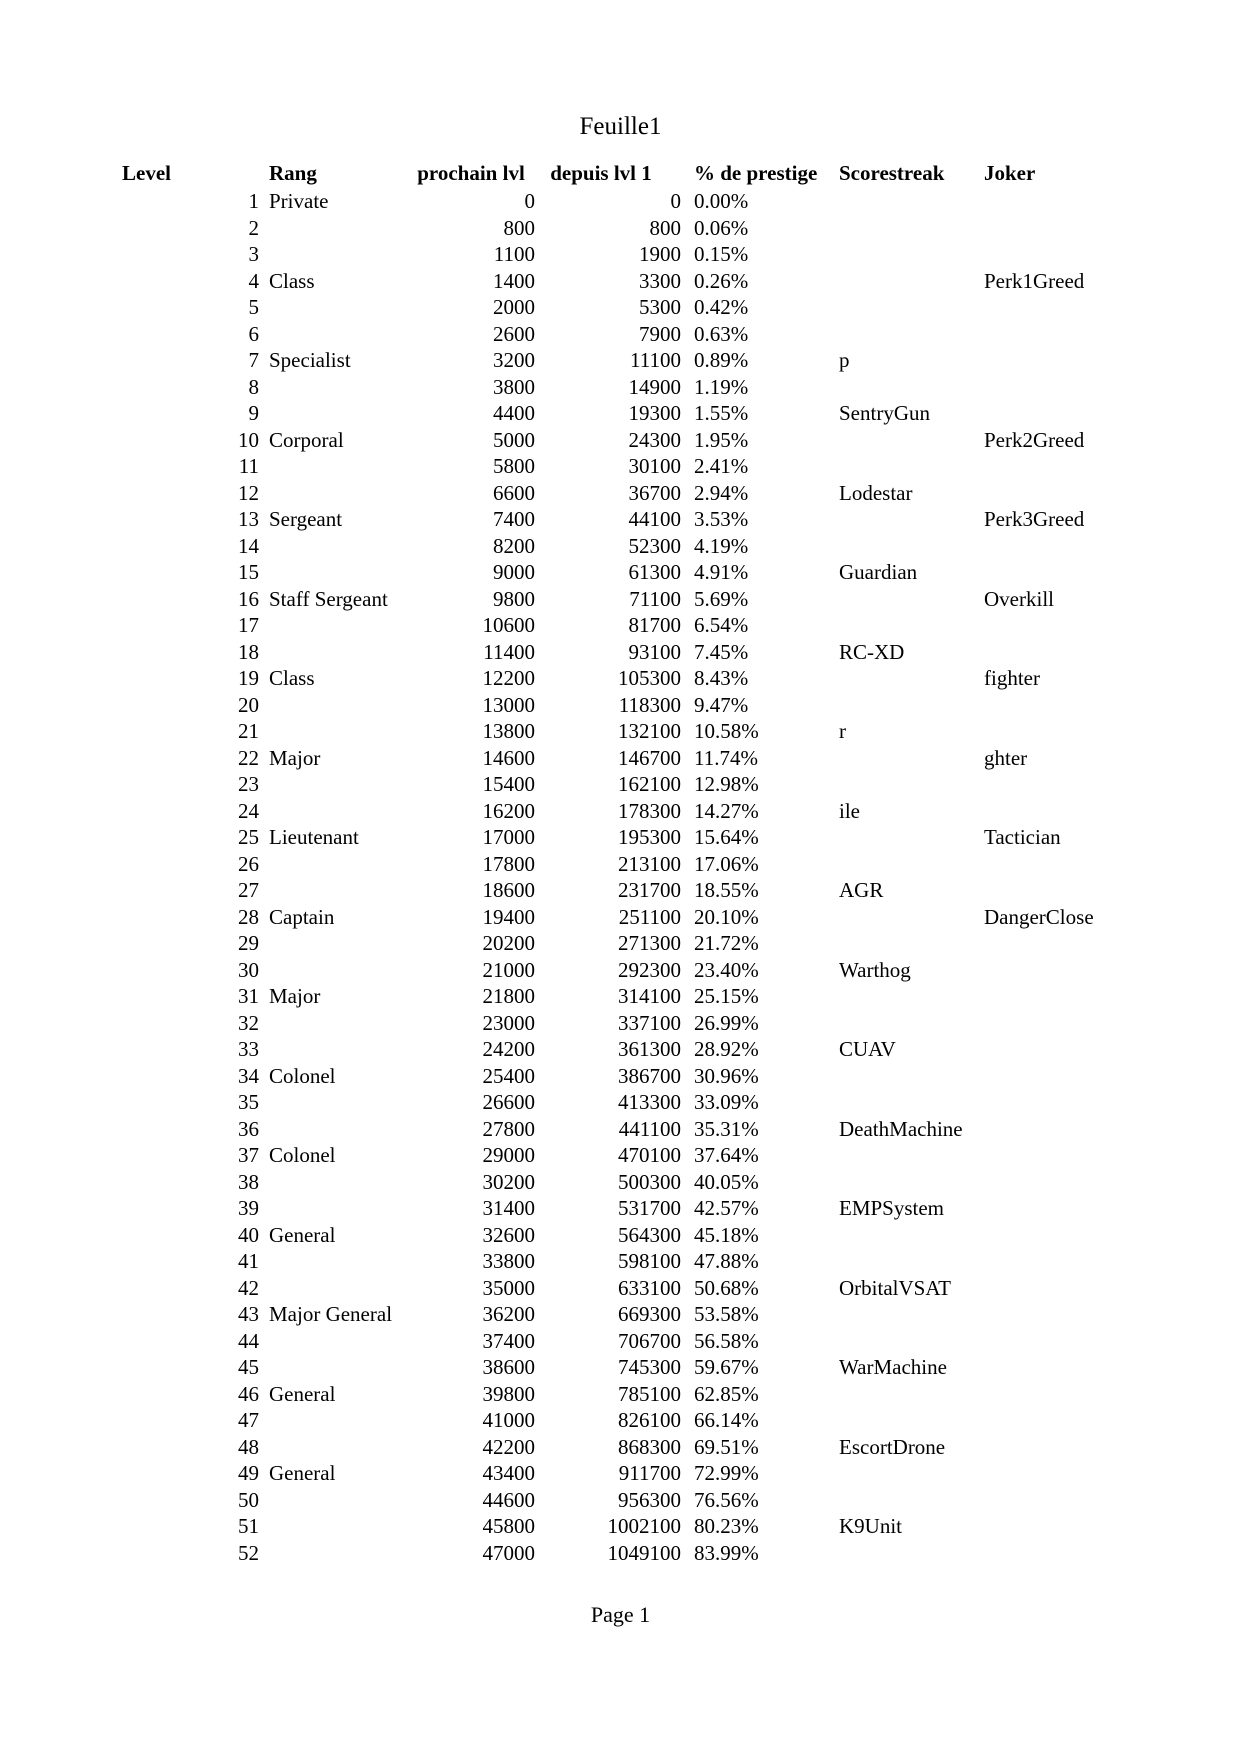 The width and height of the screenshot is (1241, 1754). I want to click on cell-prochain: 6600, so click(514, 492).